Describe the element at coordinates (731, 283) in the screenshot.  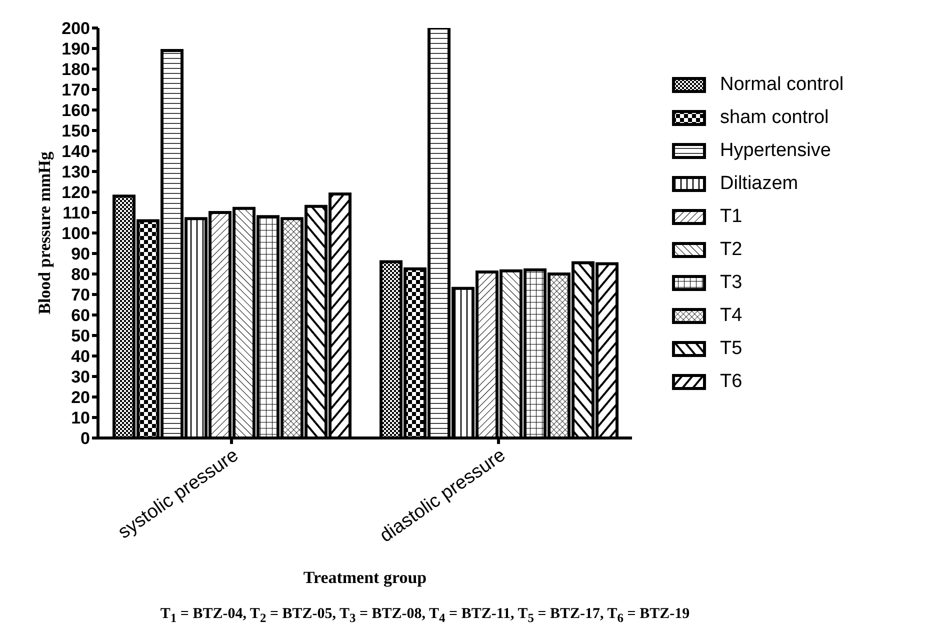
I see `legend-label: T3` at that location.